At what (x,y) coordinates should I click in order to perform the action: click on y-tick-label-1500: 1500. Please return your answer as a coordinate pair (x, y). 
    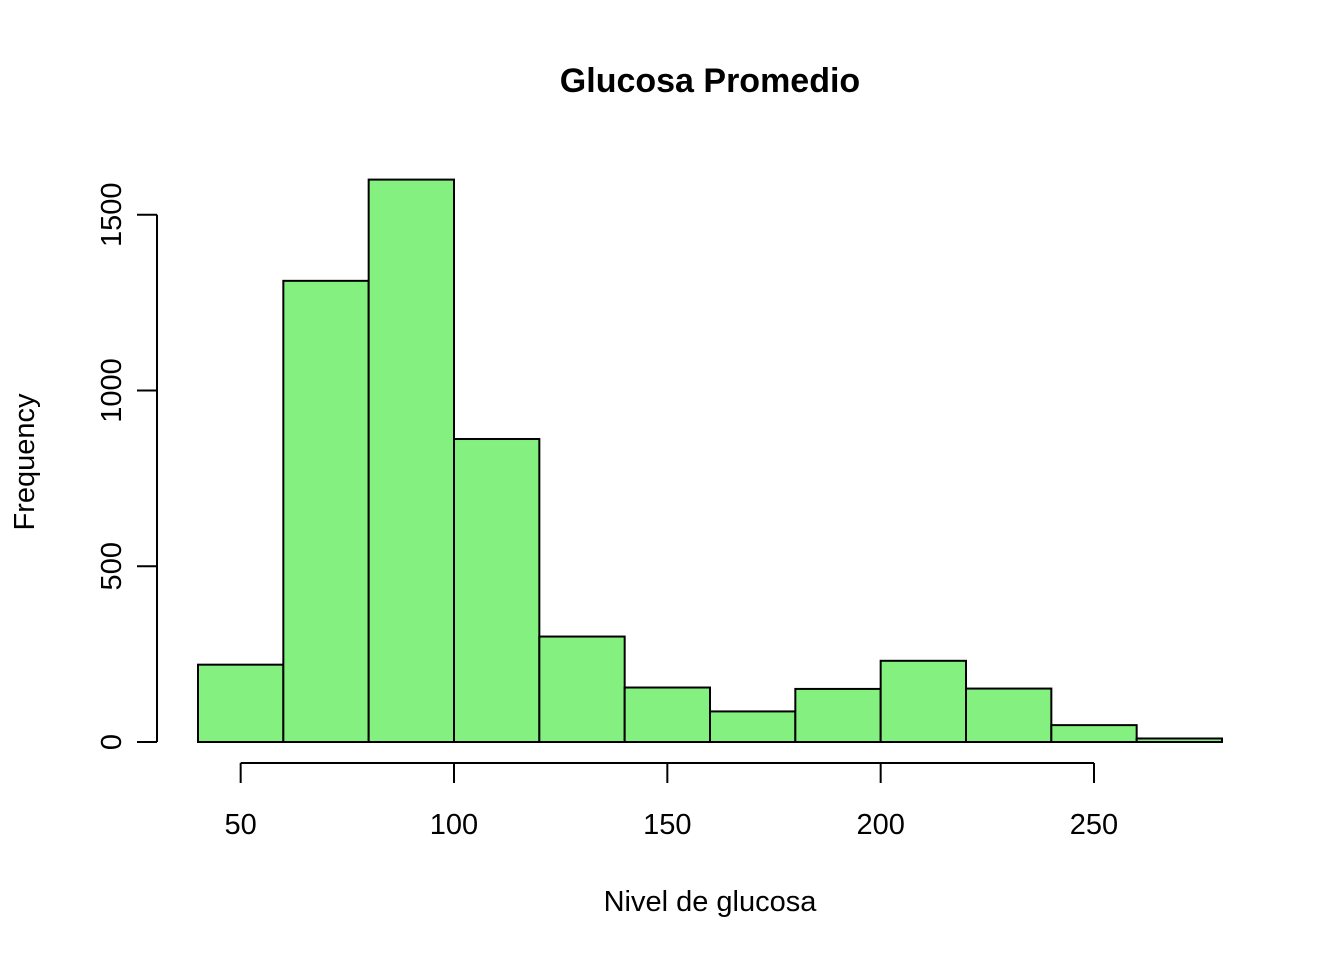
    Looking at the image, I should click on (112, 214).